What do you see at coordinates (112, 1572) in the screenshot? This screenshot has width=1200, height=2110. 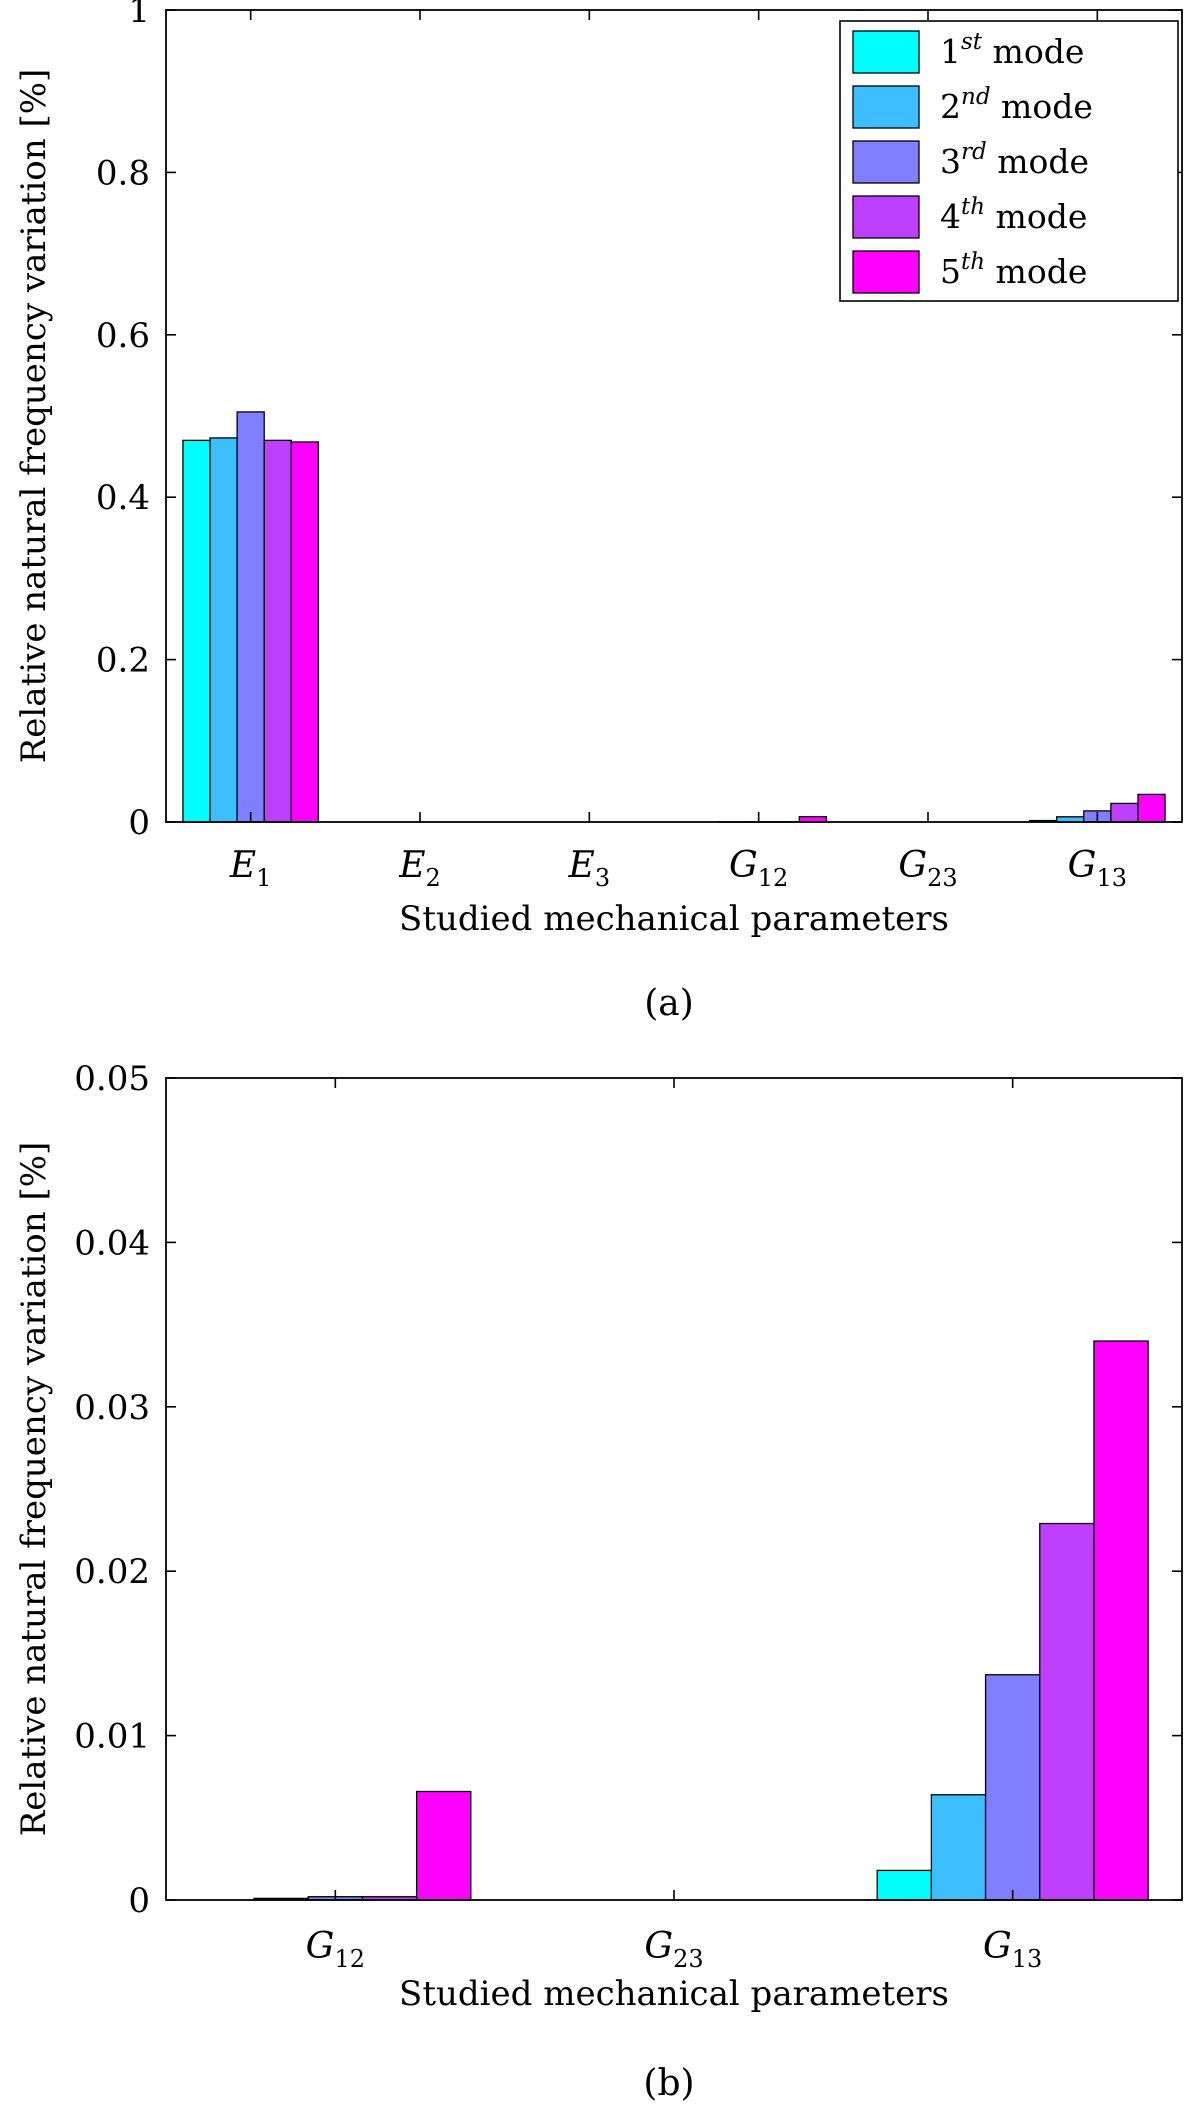 I see `y-tick-label: 0.02` at bounding box center [112, 1572].